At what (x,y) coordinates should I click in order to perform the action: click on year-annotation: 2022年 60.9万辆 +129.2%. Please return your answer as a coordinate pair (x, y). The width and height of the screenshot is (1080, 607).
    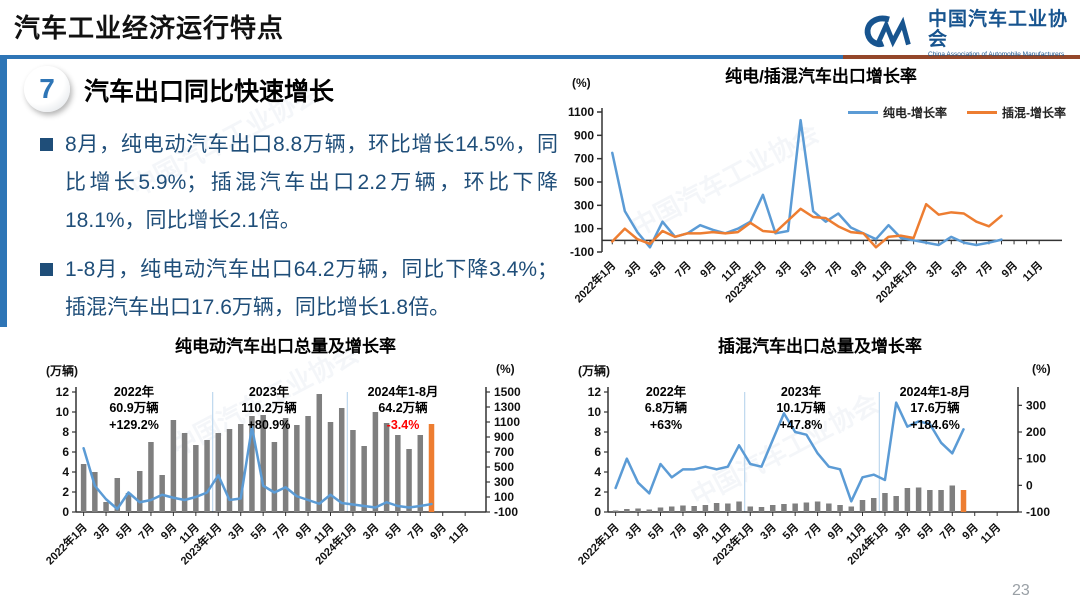
    Looking at the image, I should click on (134, 408).